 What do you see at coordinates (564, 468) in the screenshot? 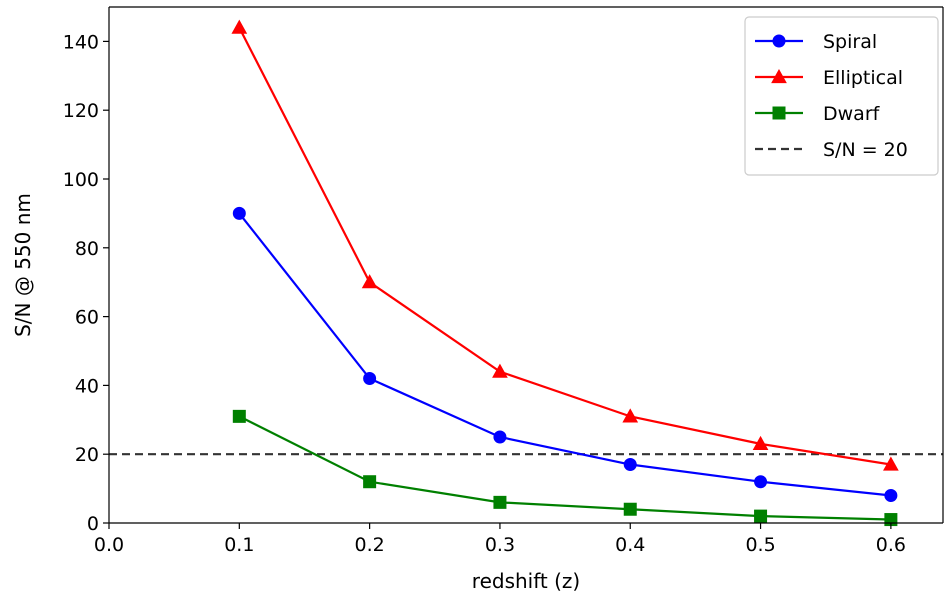
I see `series-line-dwarf` at bounding box center [564, 468].